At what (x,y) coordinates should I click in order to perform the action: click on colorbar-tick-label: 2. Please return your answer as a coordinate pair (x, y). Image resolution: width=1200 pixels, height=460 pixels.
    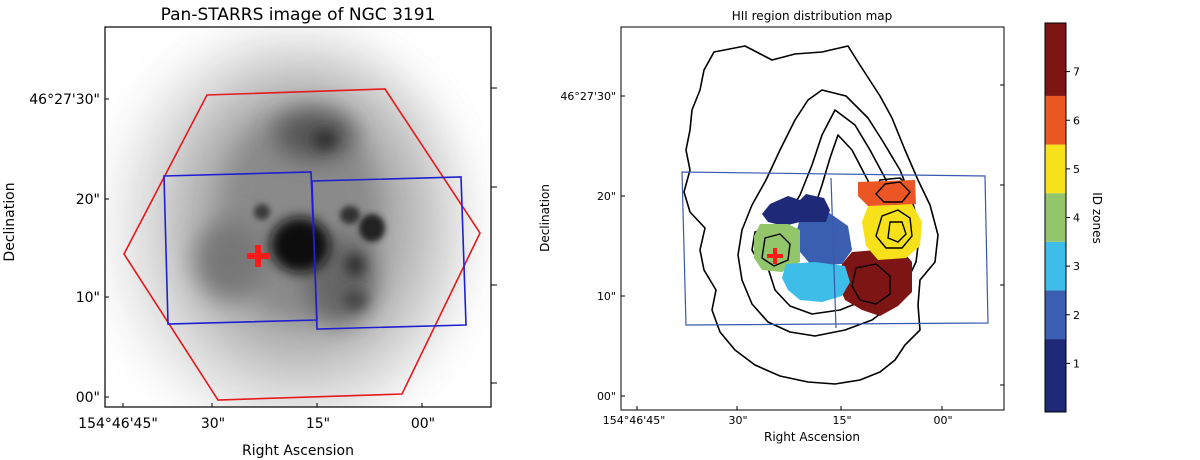
    Looking at the image, I should click on (1076, 315).